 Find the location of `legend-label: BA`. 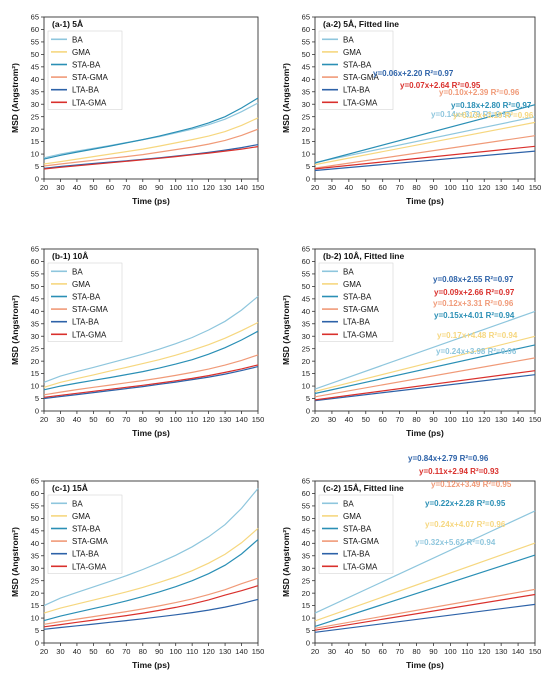

legend-label: BA is located at coordinates (348, 503).